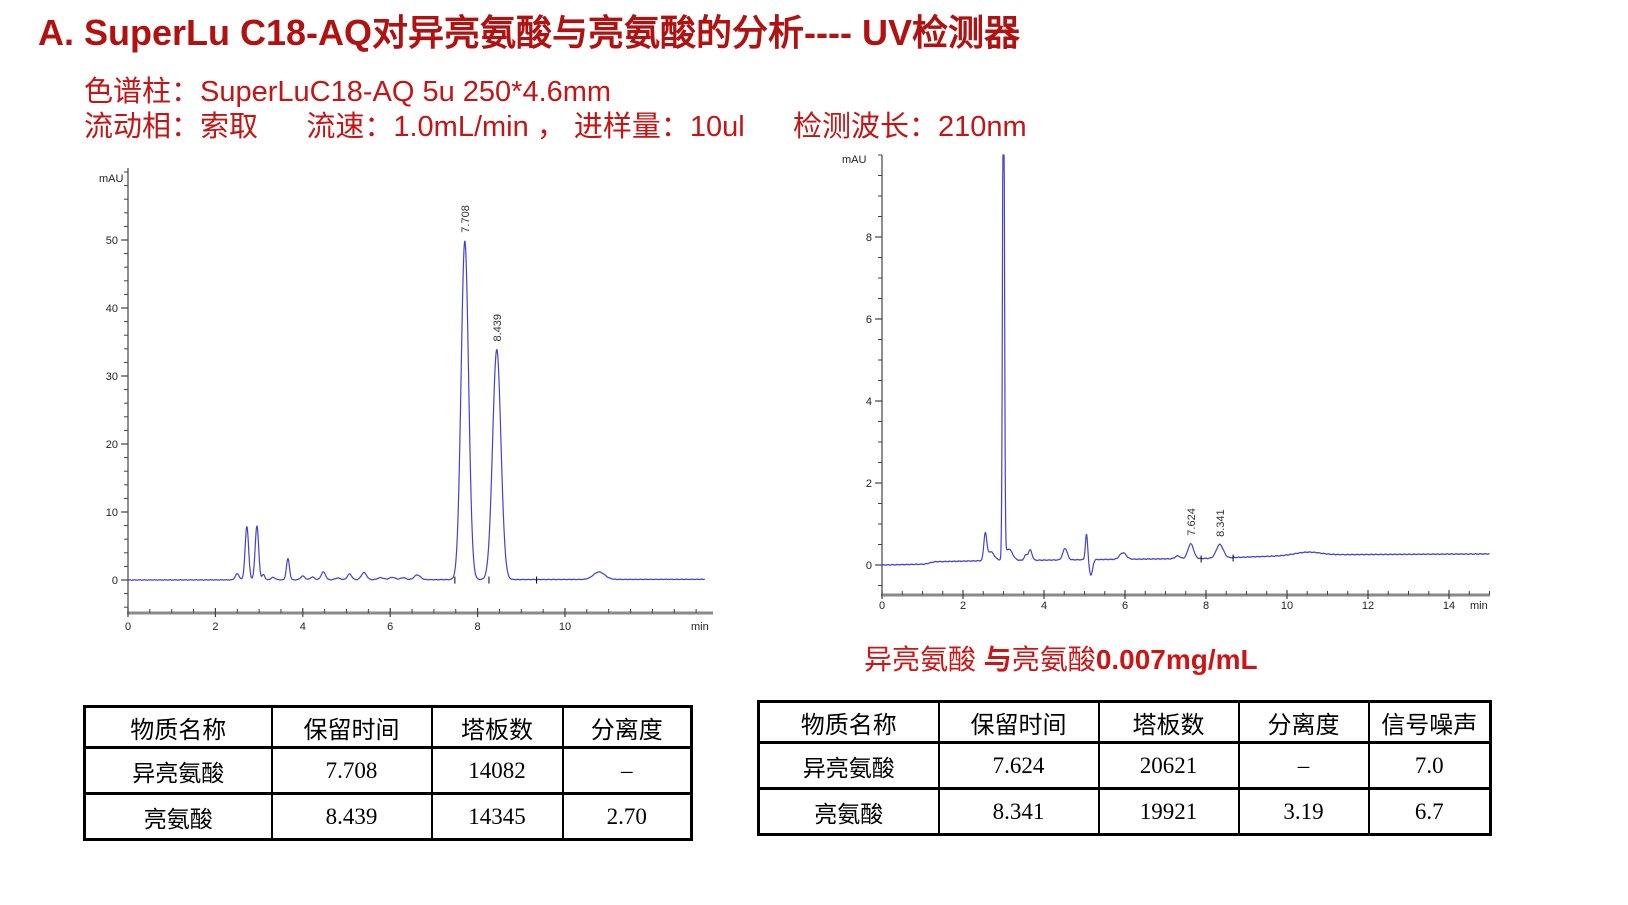 This screenshot has width=1628, height=905. Describe the element at coordinates (112, 513) in the screenshot. I see `y-tick-label: 10` at that location.